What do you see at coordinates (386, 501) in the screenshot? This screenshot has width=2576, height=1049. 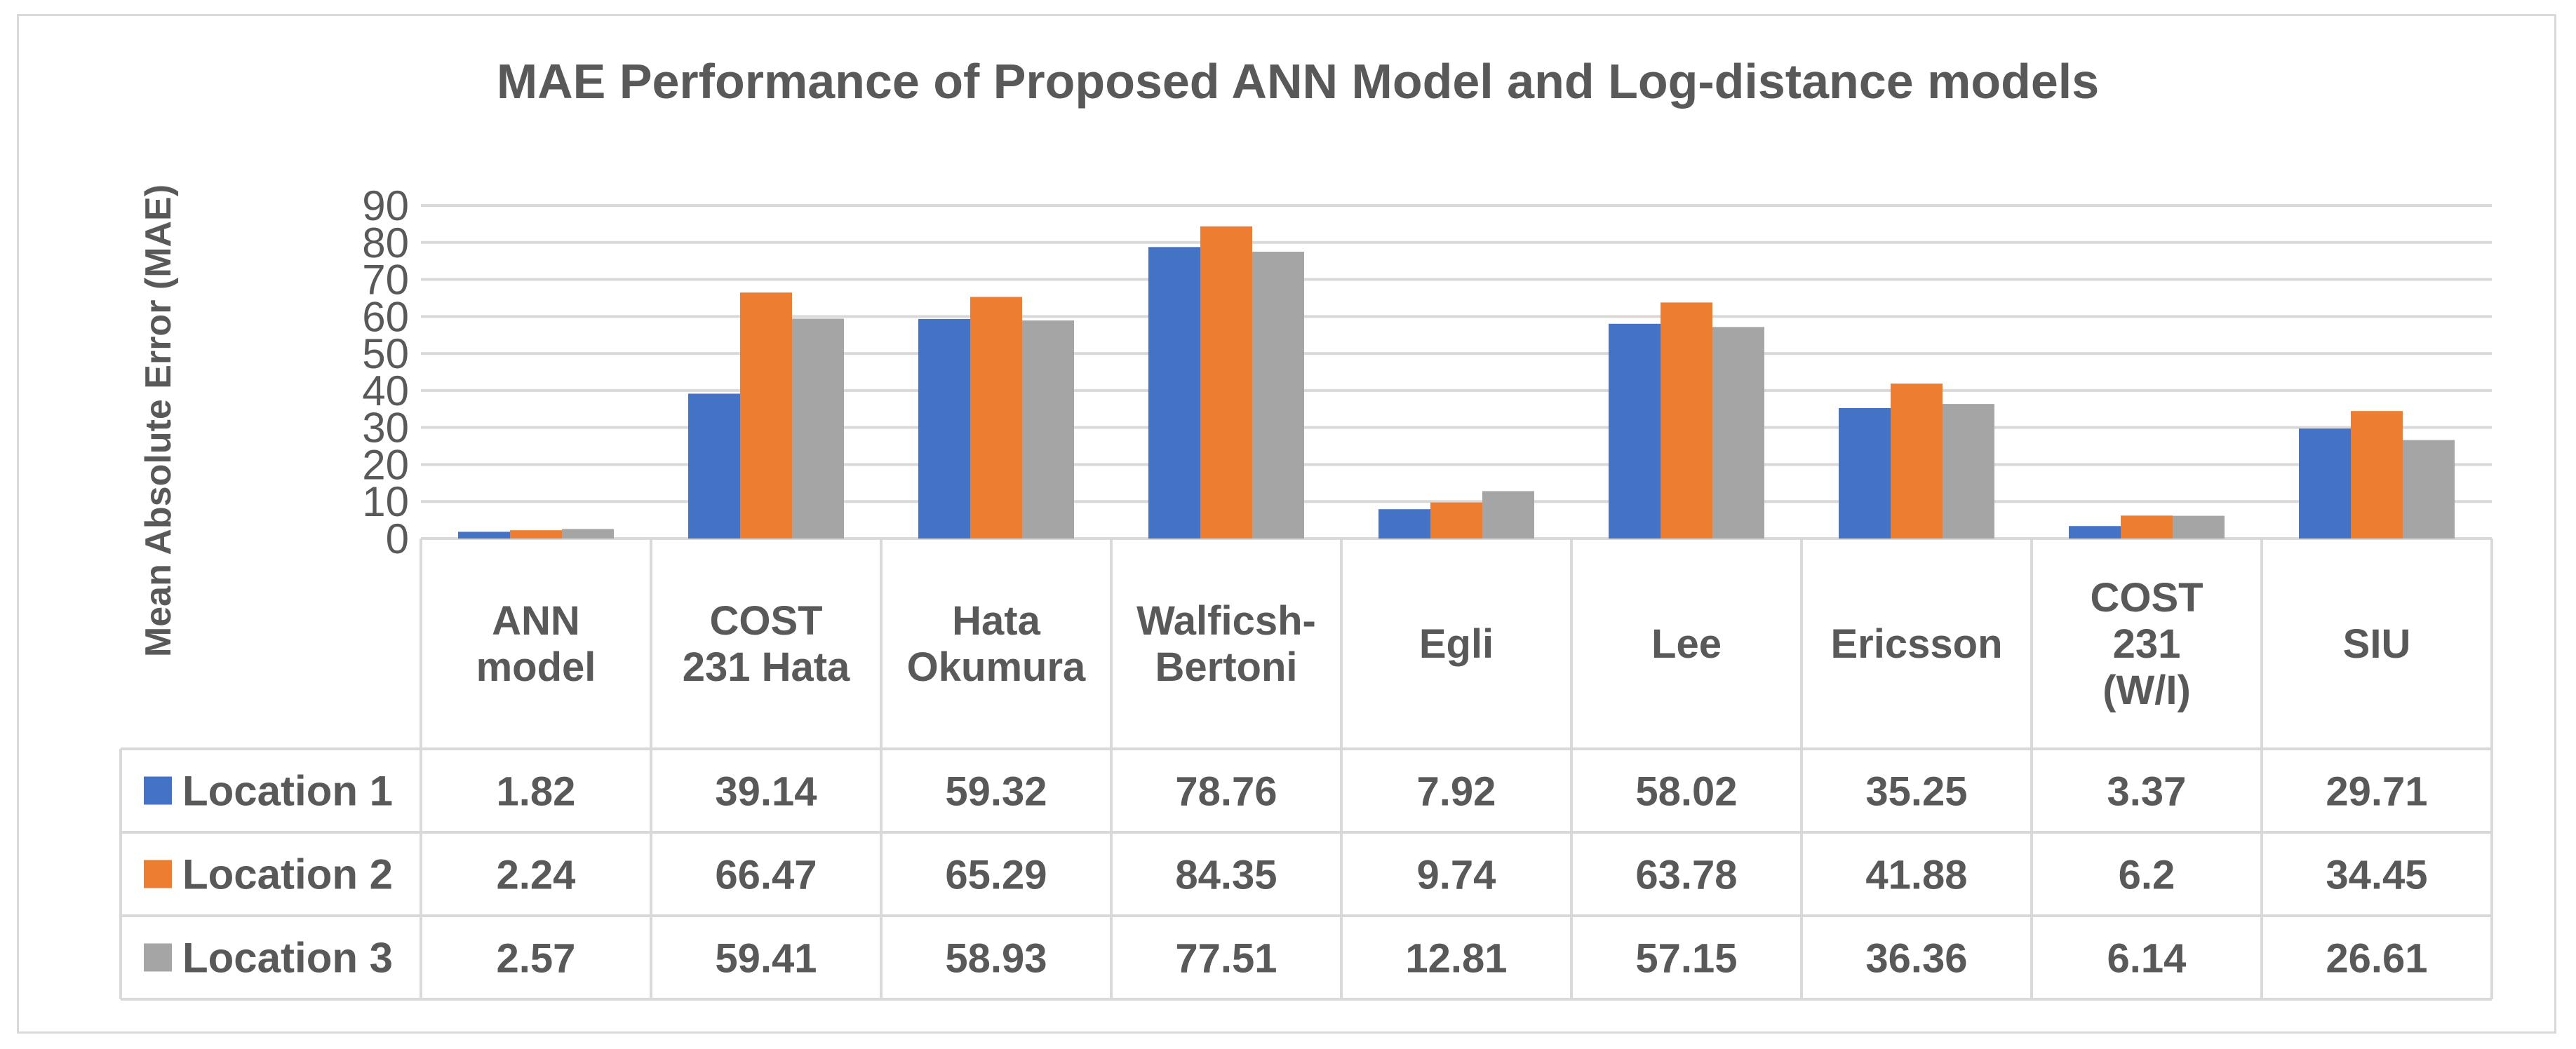 I see `y-tick-label: 10` at bounding box center [386, 501].